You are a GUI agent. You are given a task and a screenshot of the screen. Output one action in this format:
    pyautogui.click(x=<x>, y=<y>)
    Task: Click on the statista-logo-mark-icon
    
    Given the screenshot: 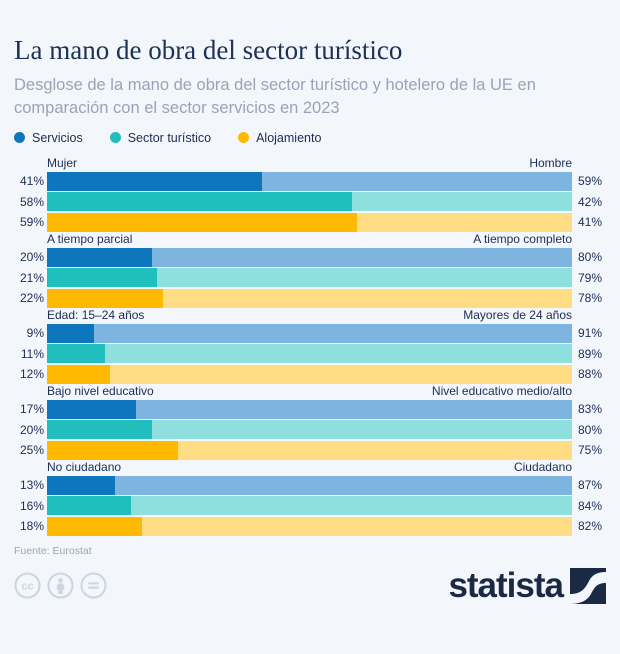 What is the action you would take?
    pyautogui.click(x=588, y=585)
    